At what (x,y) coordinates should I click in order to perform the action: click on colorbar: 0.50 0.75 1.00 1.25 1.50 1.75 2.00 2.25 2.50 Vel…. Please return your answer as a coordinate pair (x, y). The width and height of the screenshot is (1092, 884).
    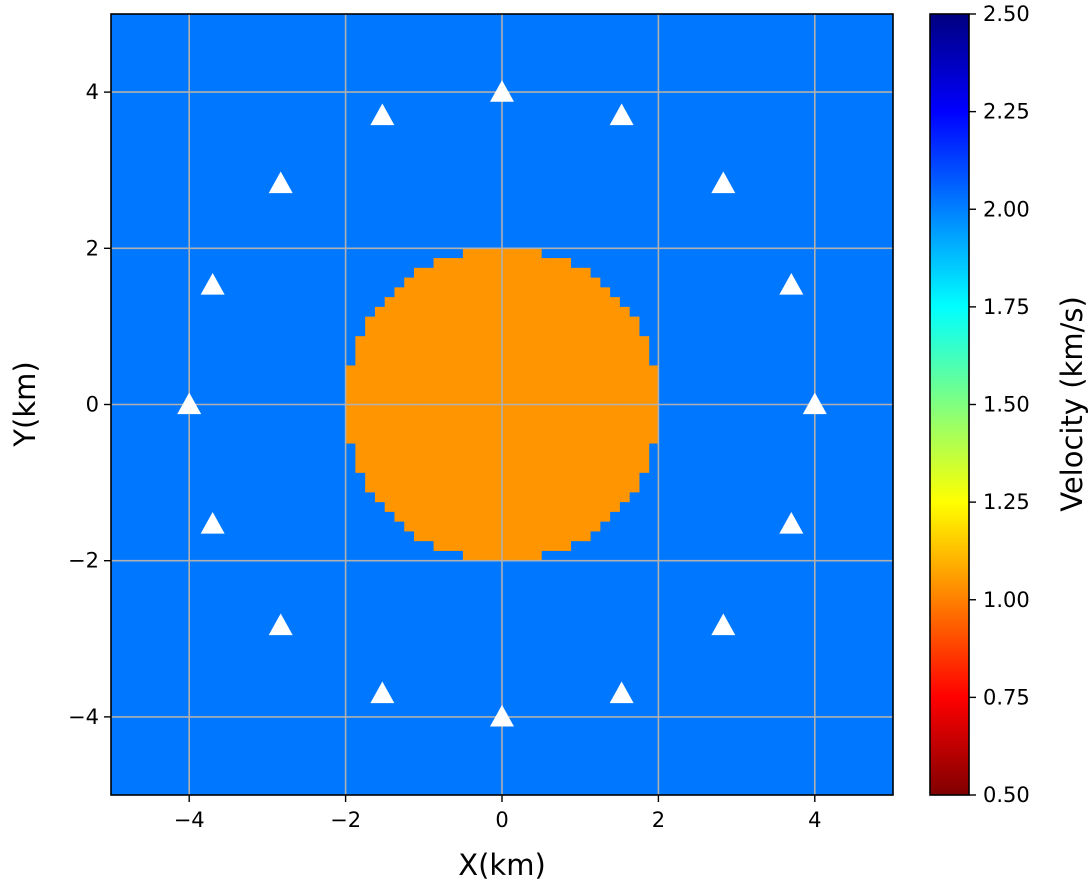
    Looking at the image, I should click on (1009, 404).